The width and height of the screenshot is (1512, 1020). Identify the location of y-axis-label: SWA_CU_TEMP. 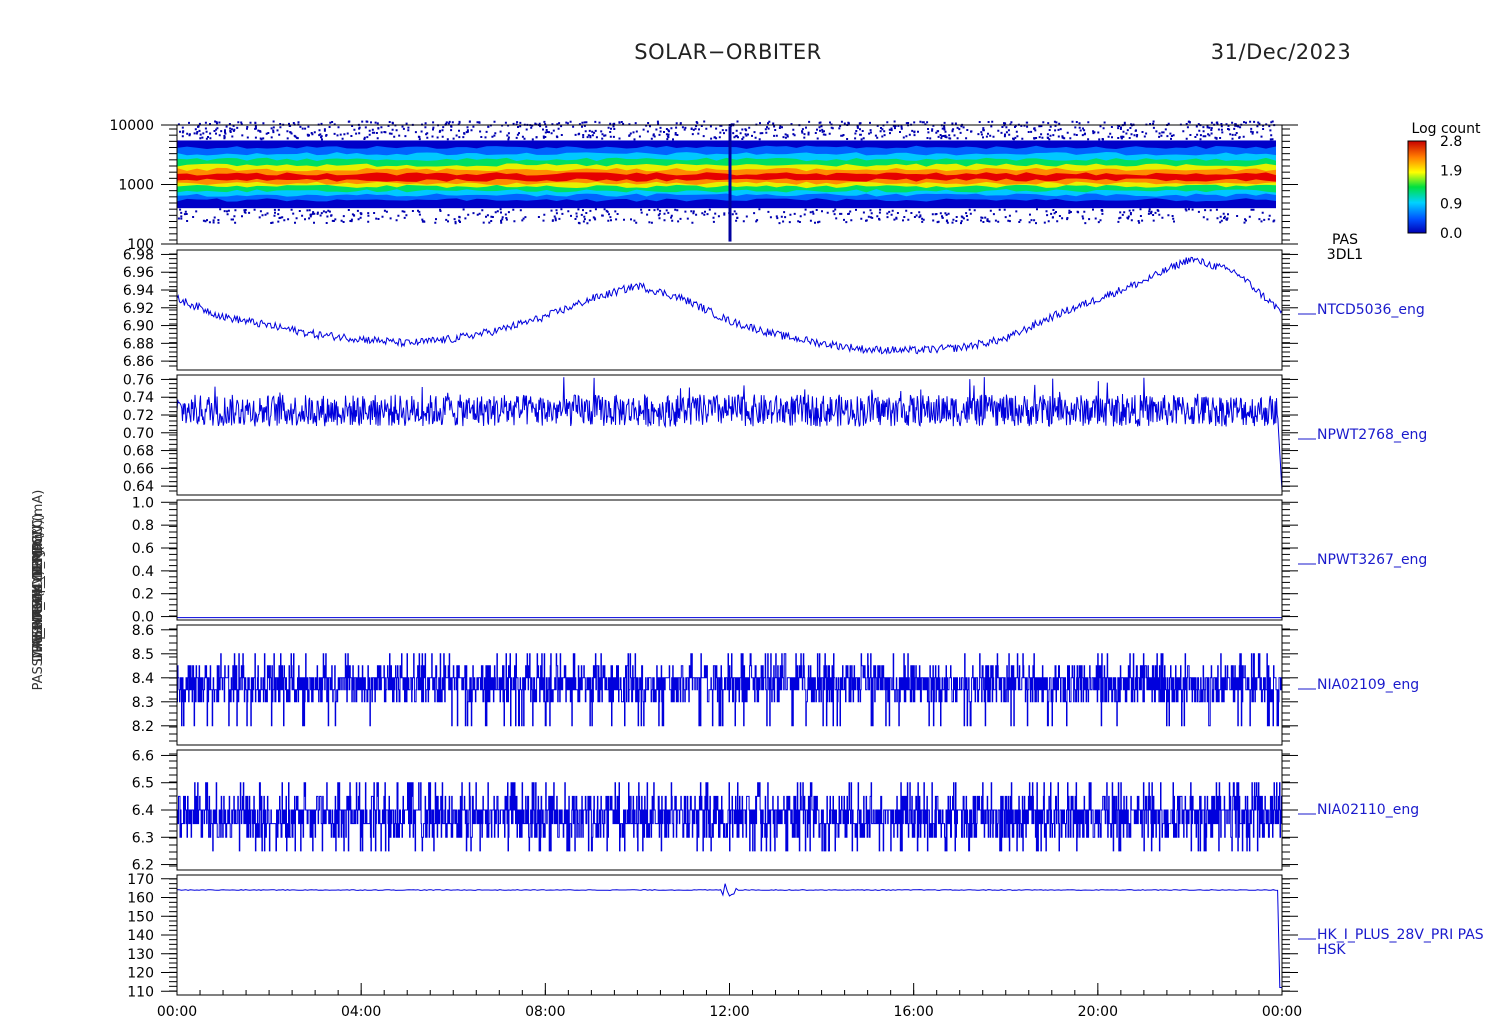
(38, 590).